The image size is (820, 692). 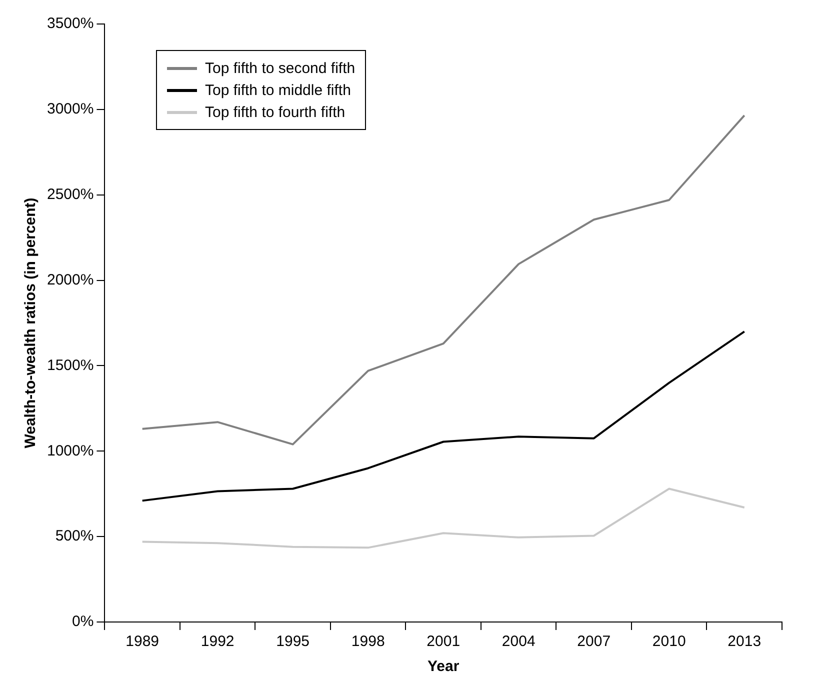 I want to click on y-tick-label: 1500%, so click(x=70, y=365).